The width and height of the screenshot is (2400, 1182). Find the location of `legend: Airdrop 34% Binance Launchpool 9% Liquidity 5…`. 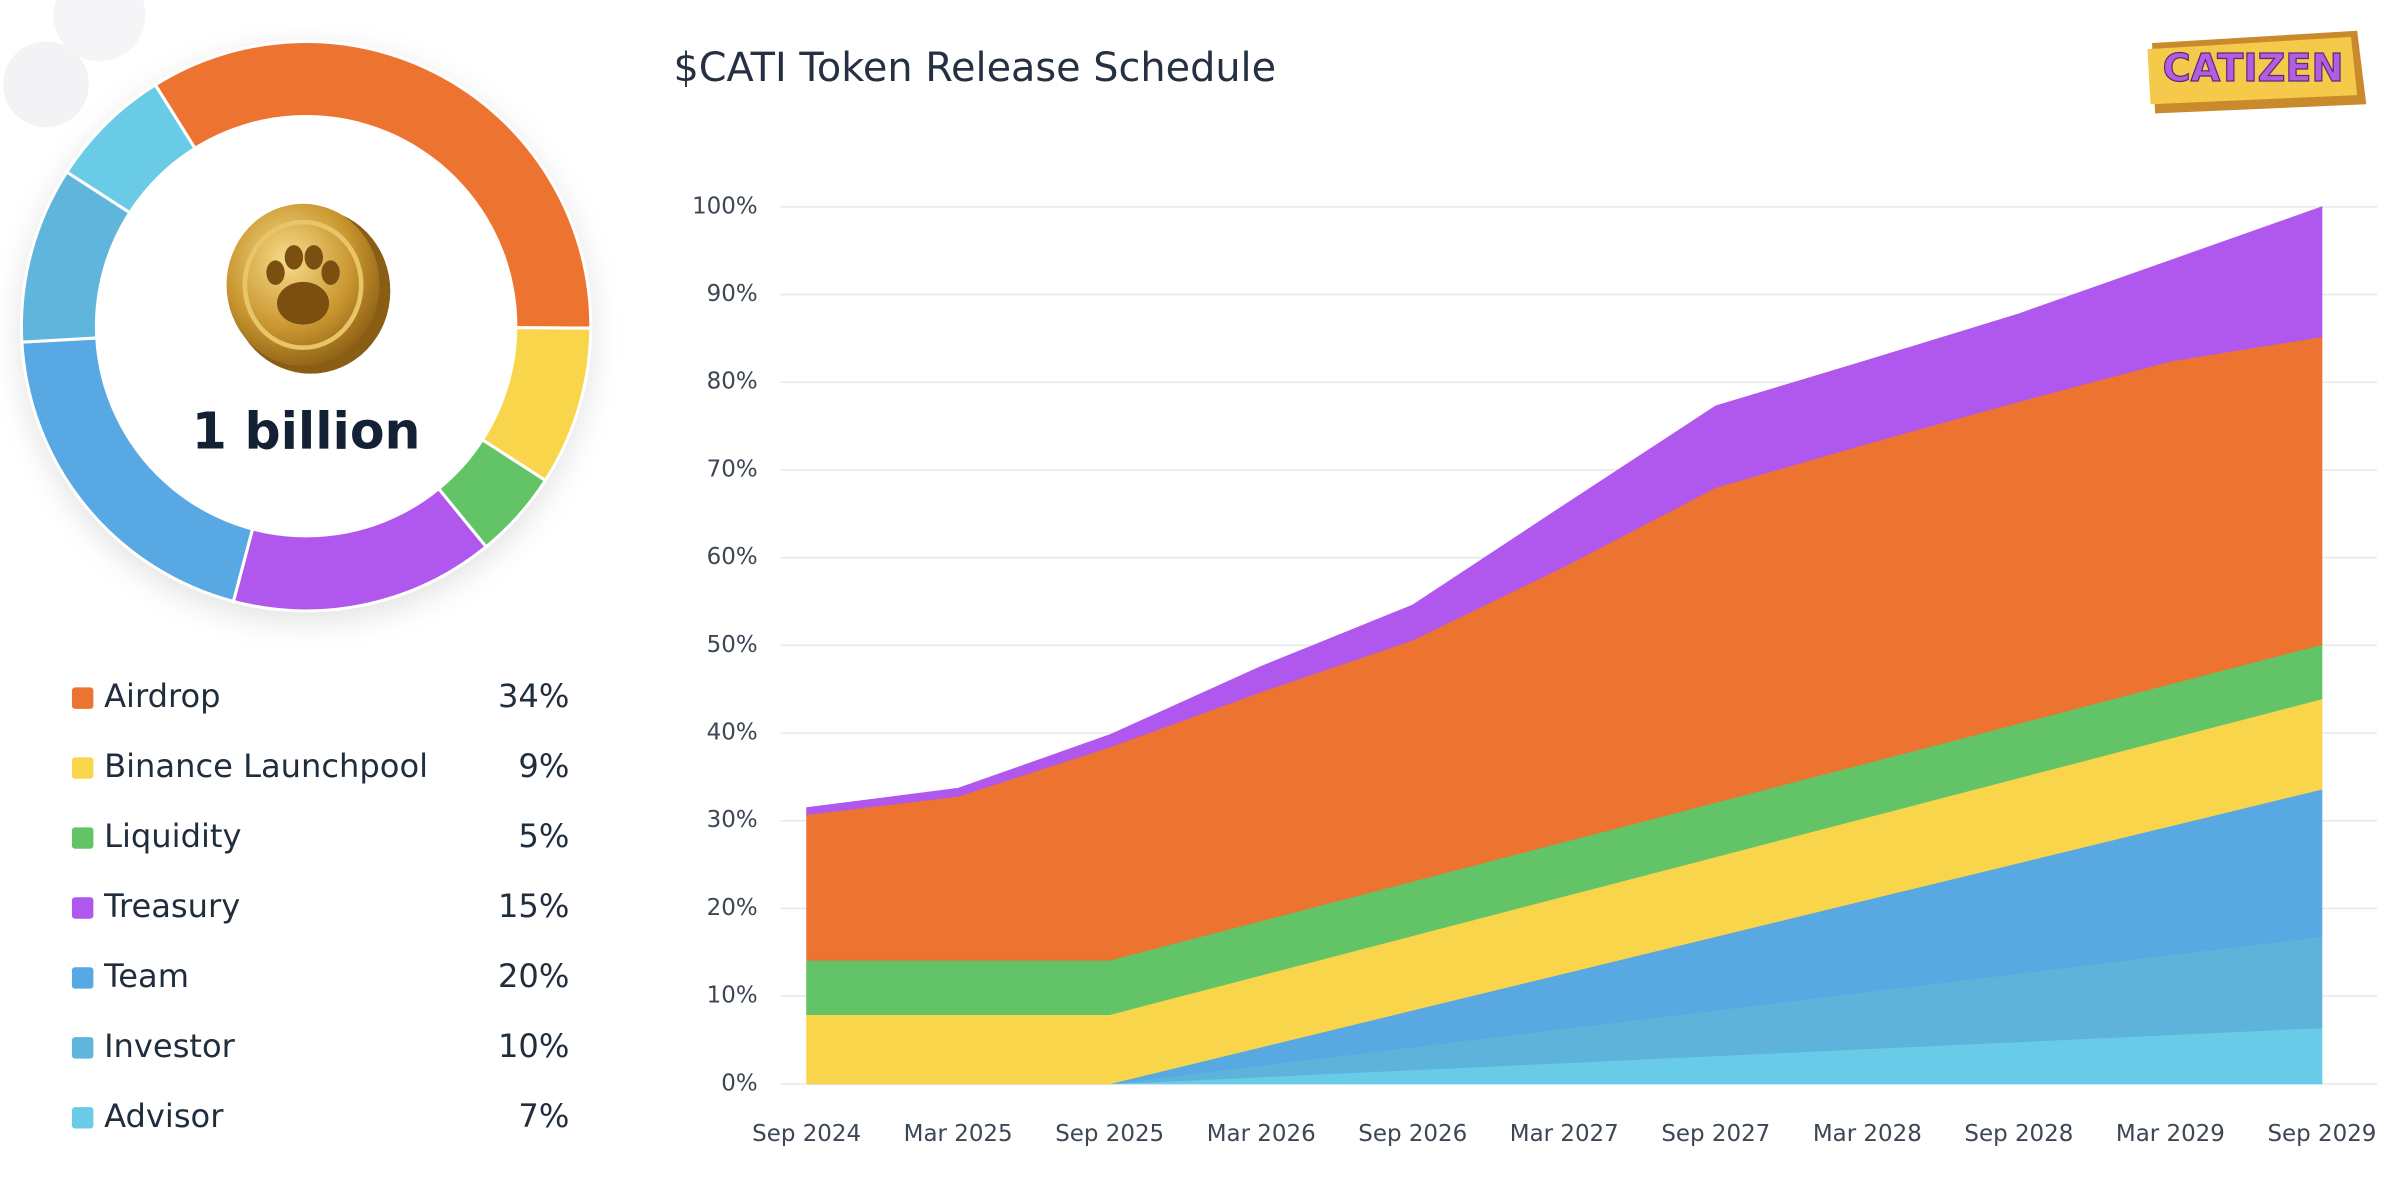

legend: Airdrop 34% Binance Launchpool 9% Liquidity 5… is located at coordinates (320, 906).